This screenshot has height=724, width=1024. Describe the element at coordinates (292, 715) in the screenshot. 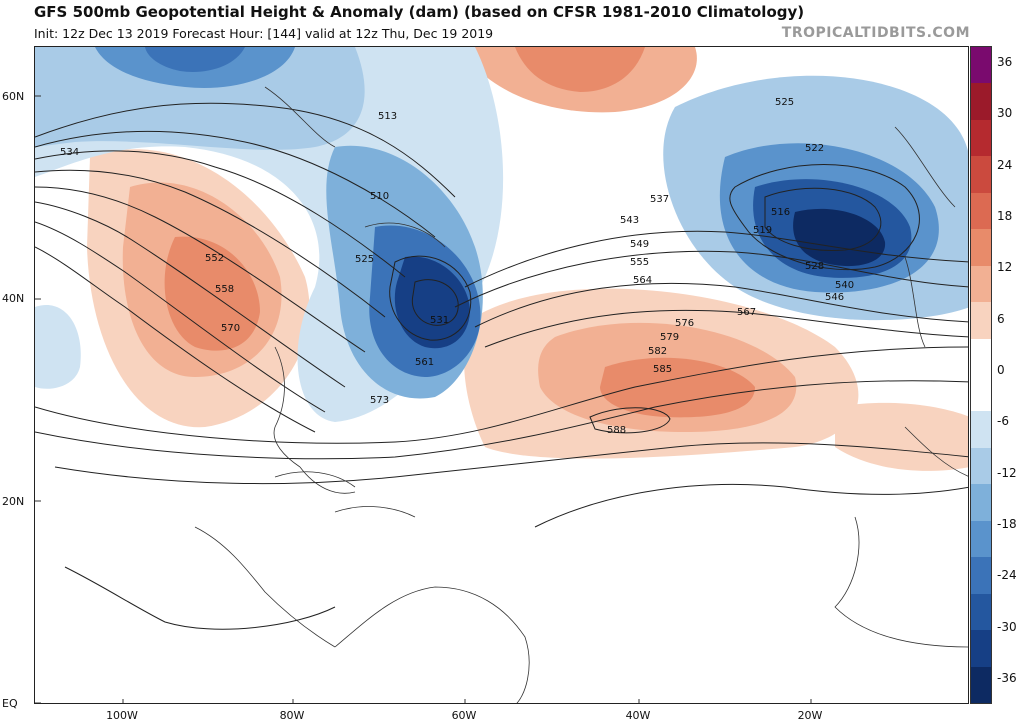

I see `lon-label-80w: 80W` at that location.